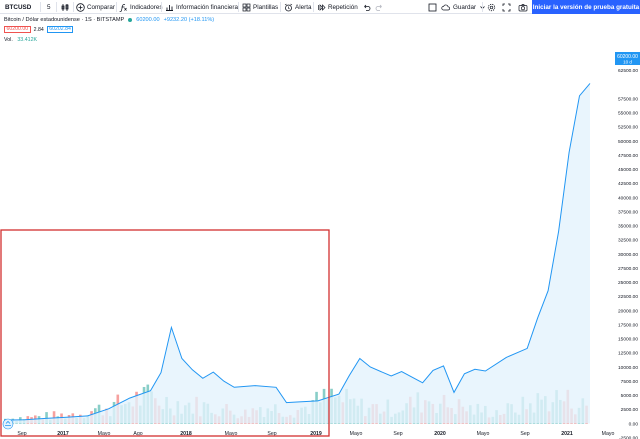 The image size is (640, 439). I want to click on interval-button: 5, so click(49, 7).